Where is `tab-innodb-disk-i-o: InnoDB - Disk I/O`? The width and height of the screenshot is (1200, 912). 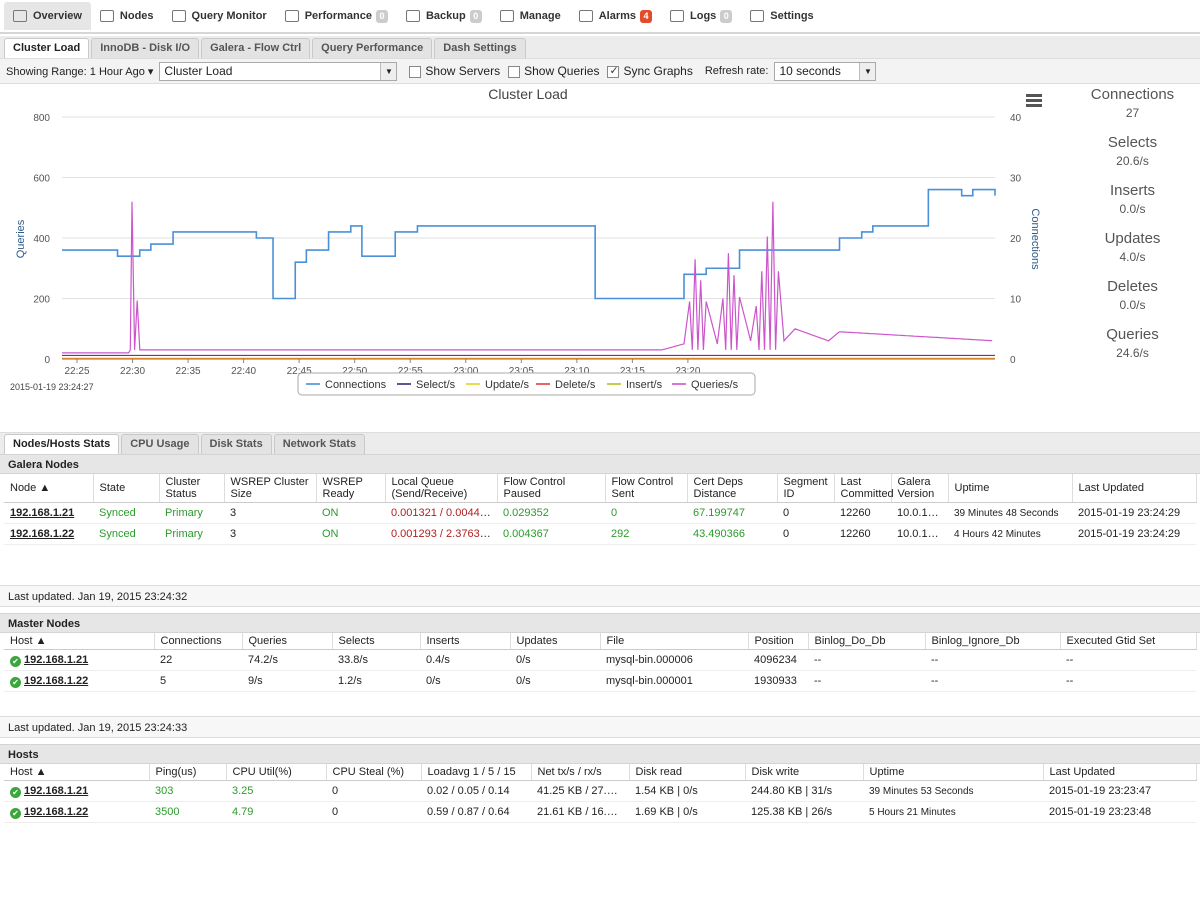 tab-innodb-disk-i-o: InnoDB - Disk I/O is located at coordinates (145, 48).